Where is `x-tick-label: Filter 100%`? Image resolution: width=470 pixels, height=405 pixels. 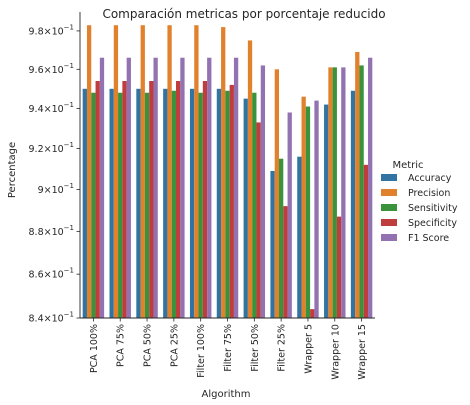 x-tick-label: Filter 100% is located at coordinates (201, 351).